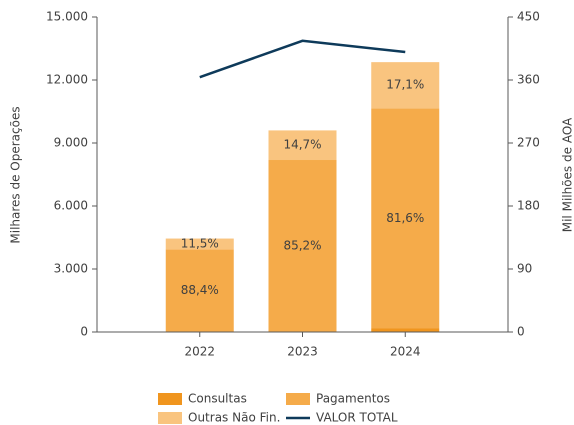 The height and width of the screenshot is (425, 574). What do you see at coordinates (71, 143) in the screenshot?
I see `y-tick-label: 9.000` at bounding box center [71, 143].